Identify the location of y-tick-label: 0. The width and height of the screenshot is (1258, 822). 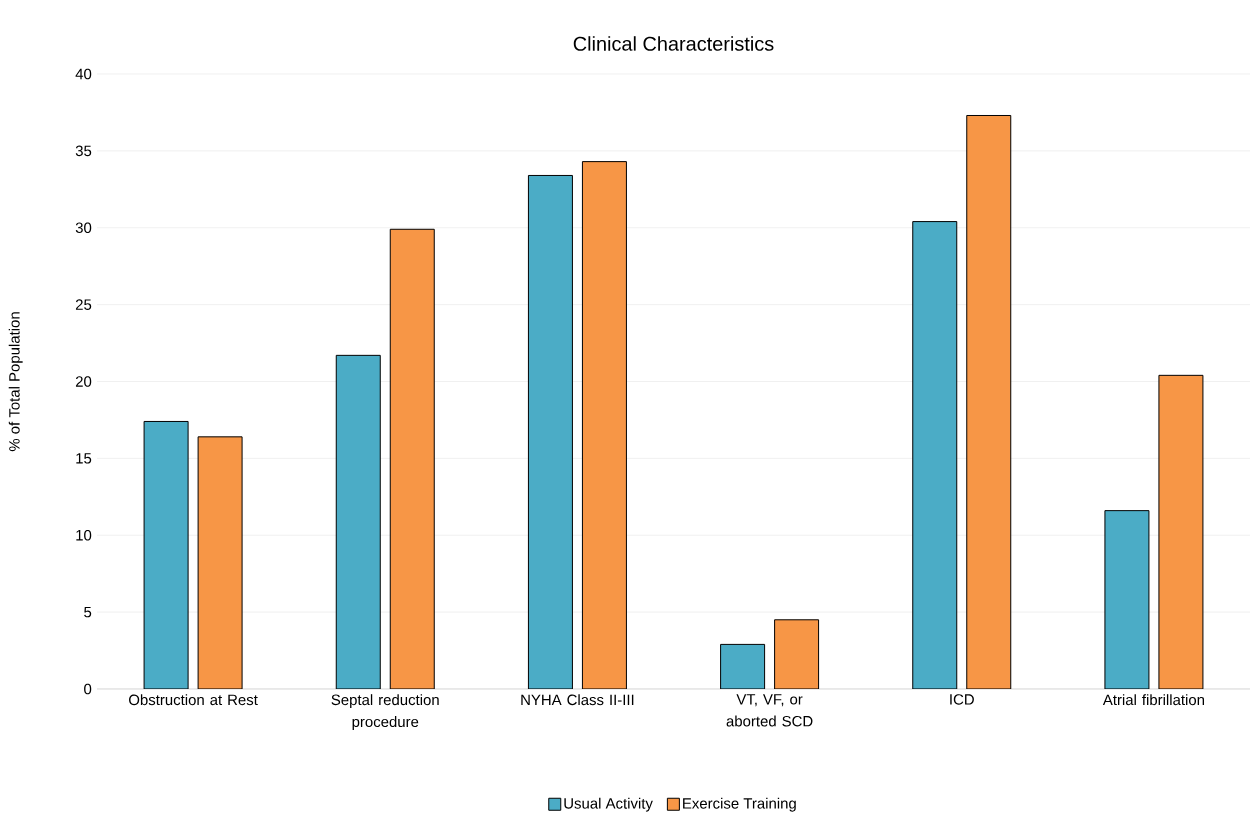
(88, 689).